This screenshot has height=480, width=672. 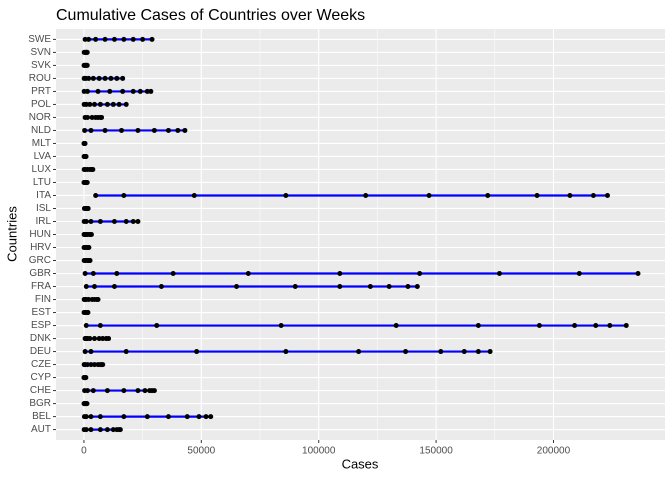 What do you see at coordinates (40, 247) in the screenshot?
I see `y-tick-label: HRV` at bounding box center [40, 247].